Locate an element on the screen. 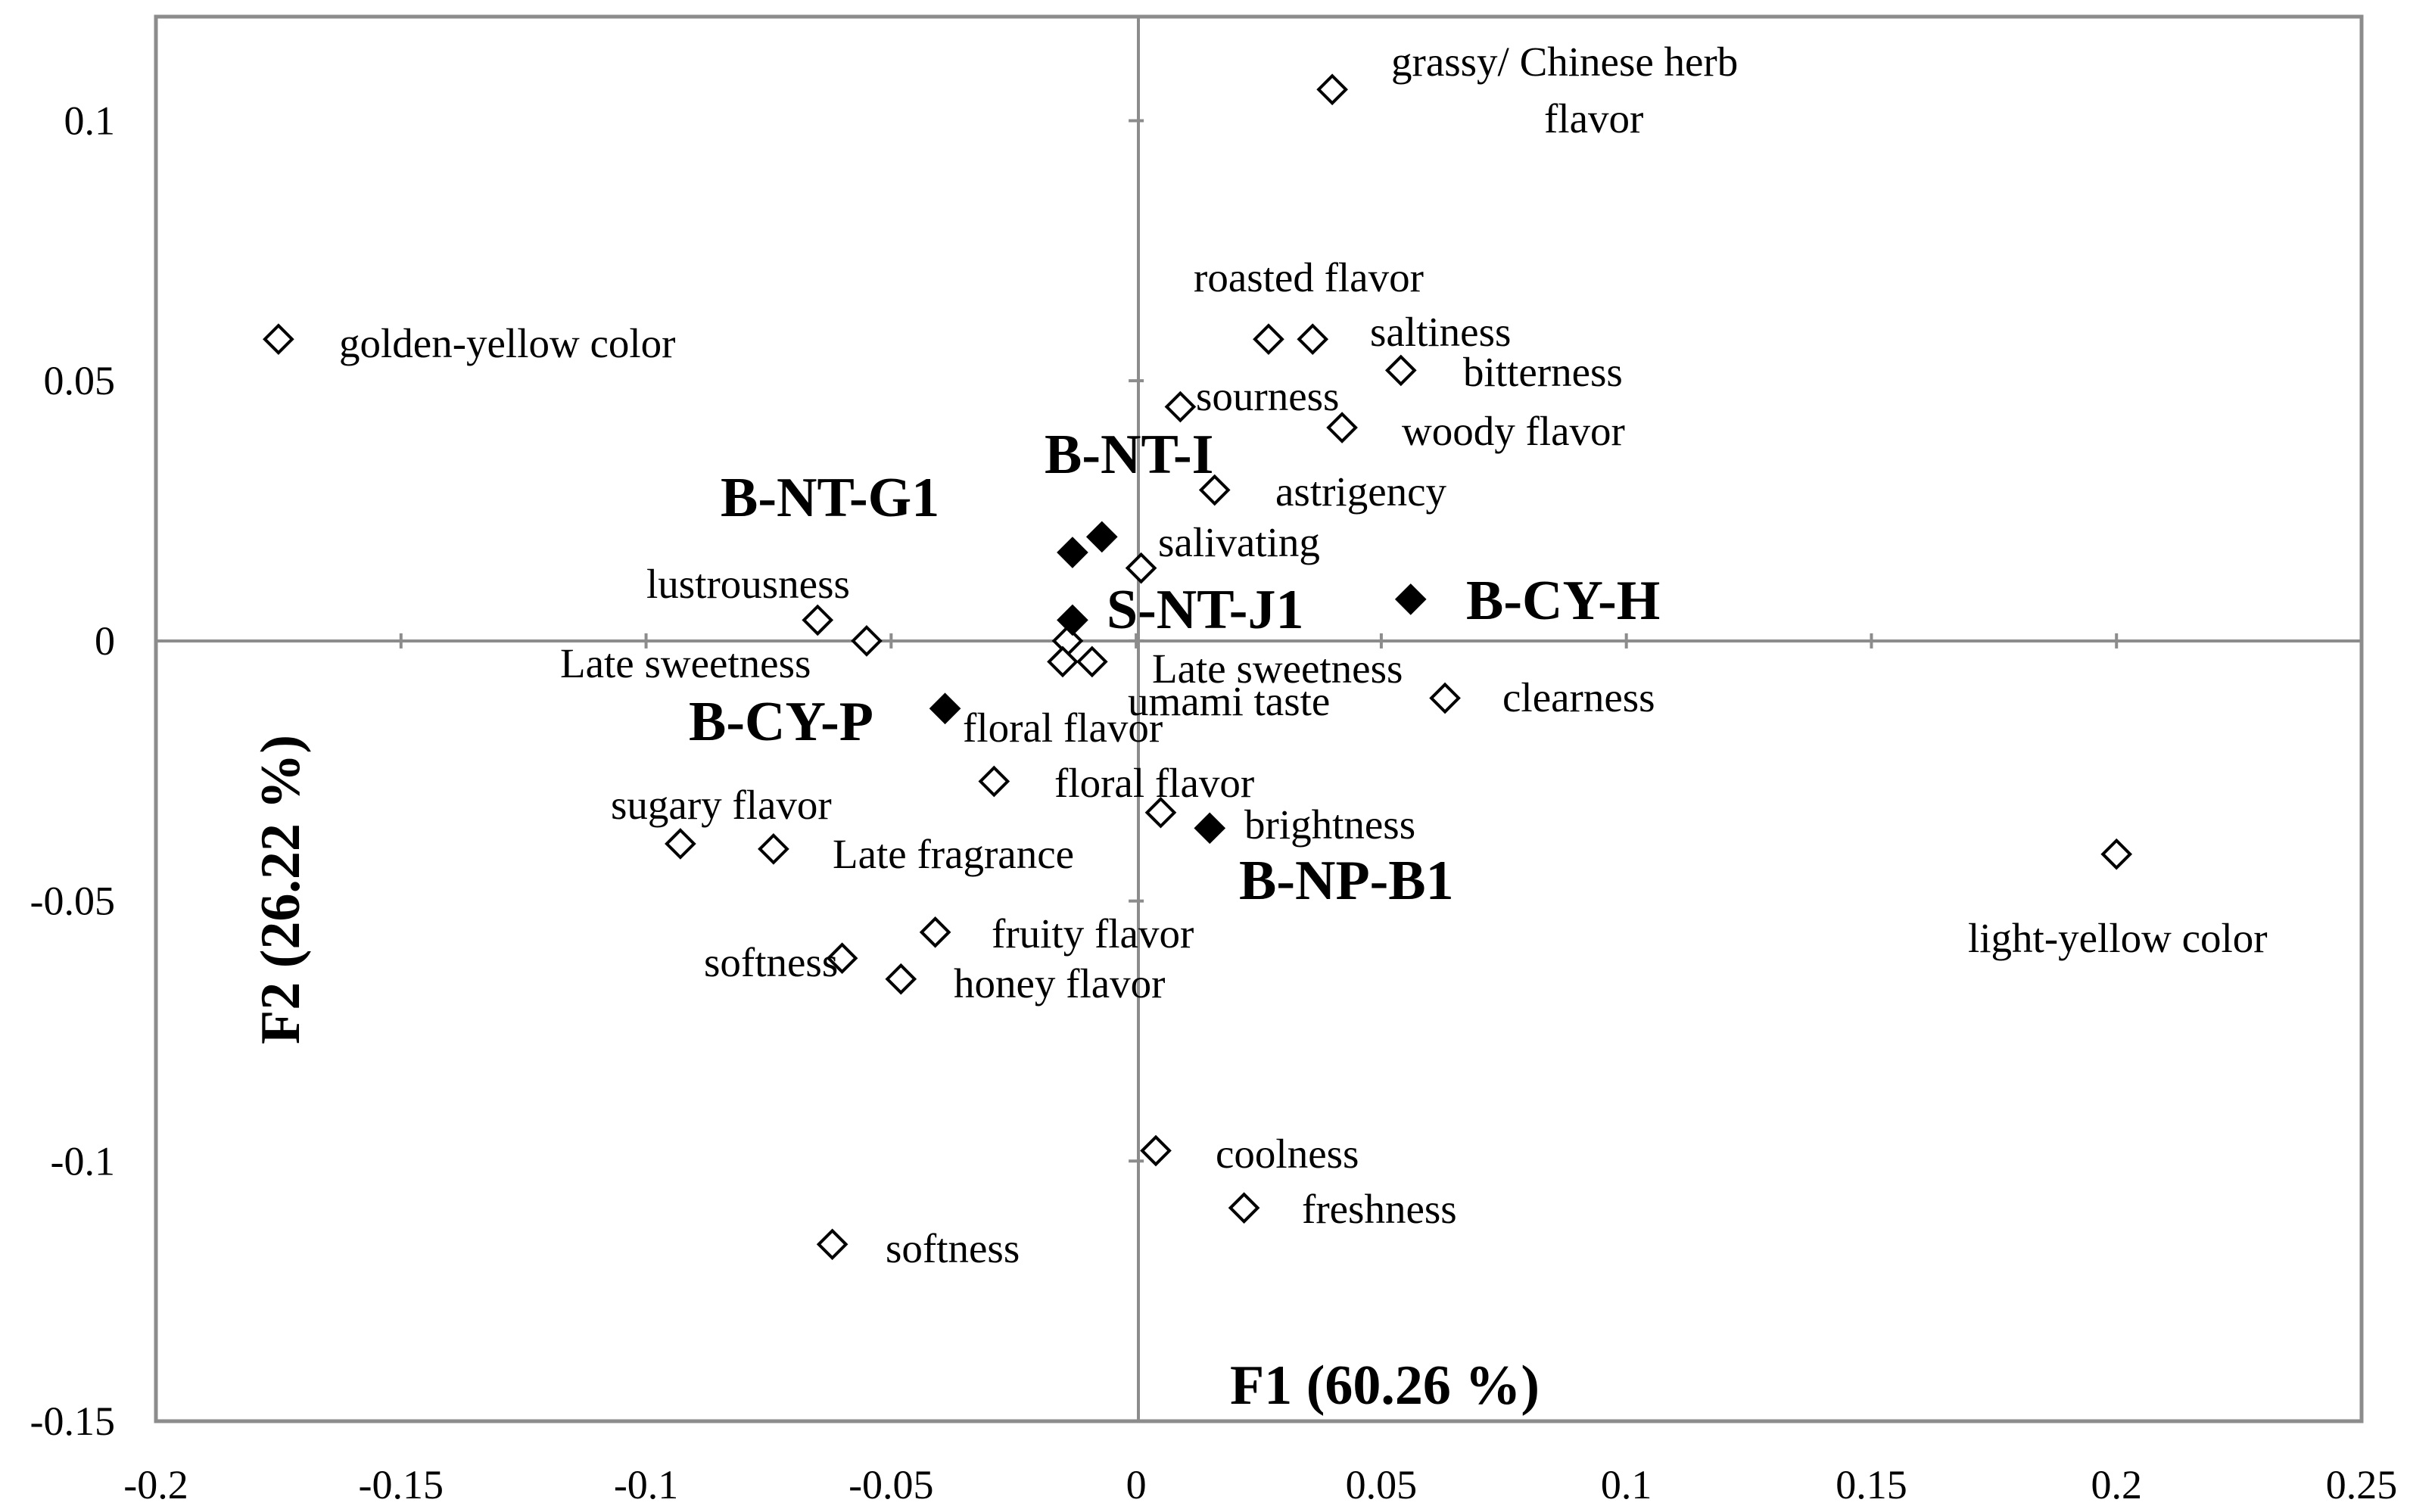 The height and width of the screenshot is (1512, 2410). attribute-label: salivating is located at coordinates (1239, 542).